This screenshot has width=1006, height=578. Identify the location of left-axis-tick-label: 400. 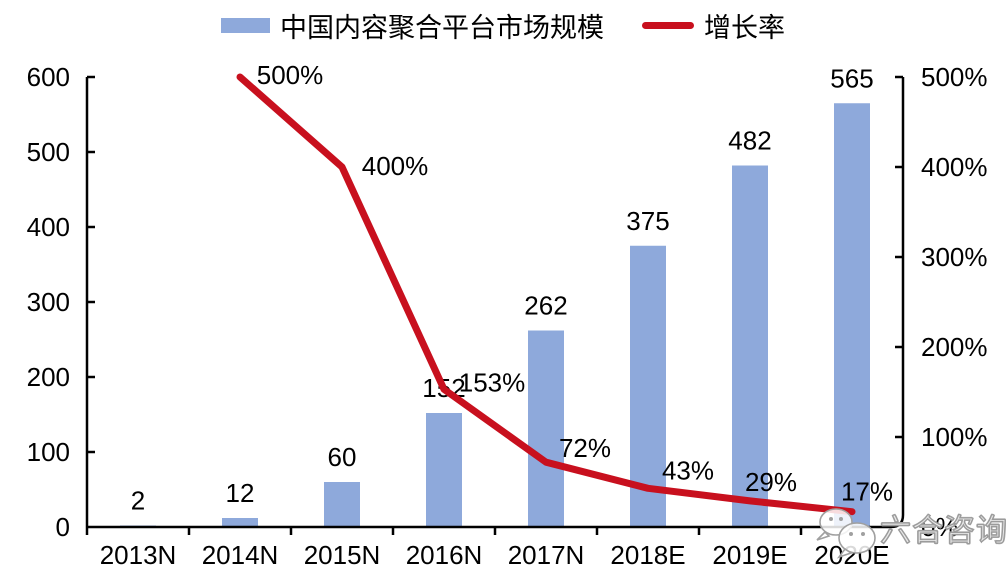
(48, 227).